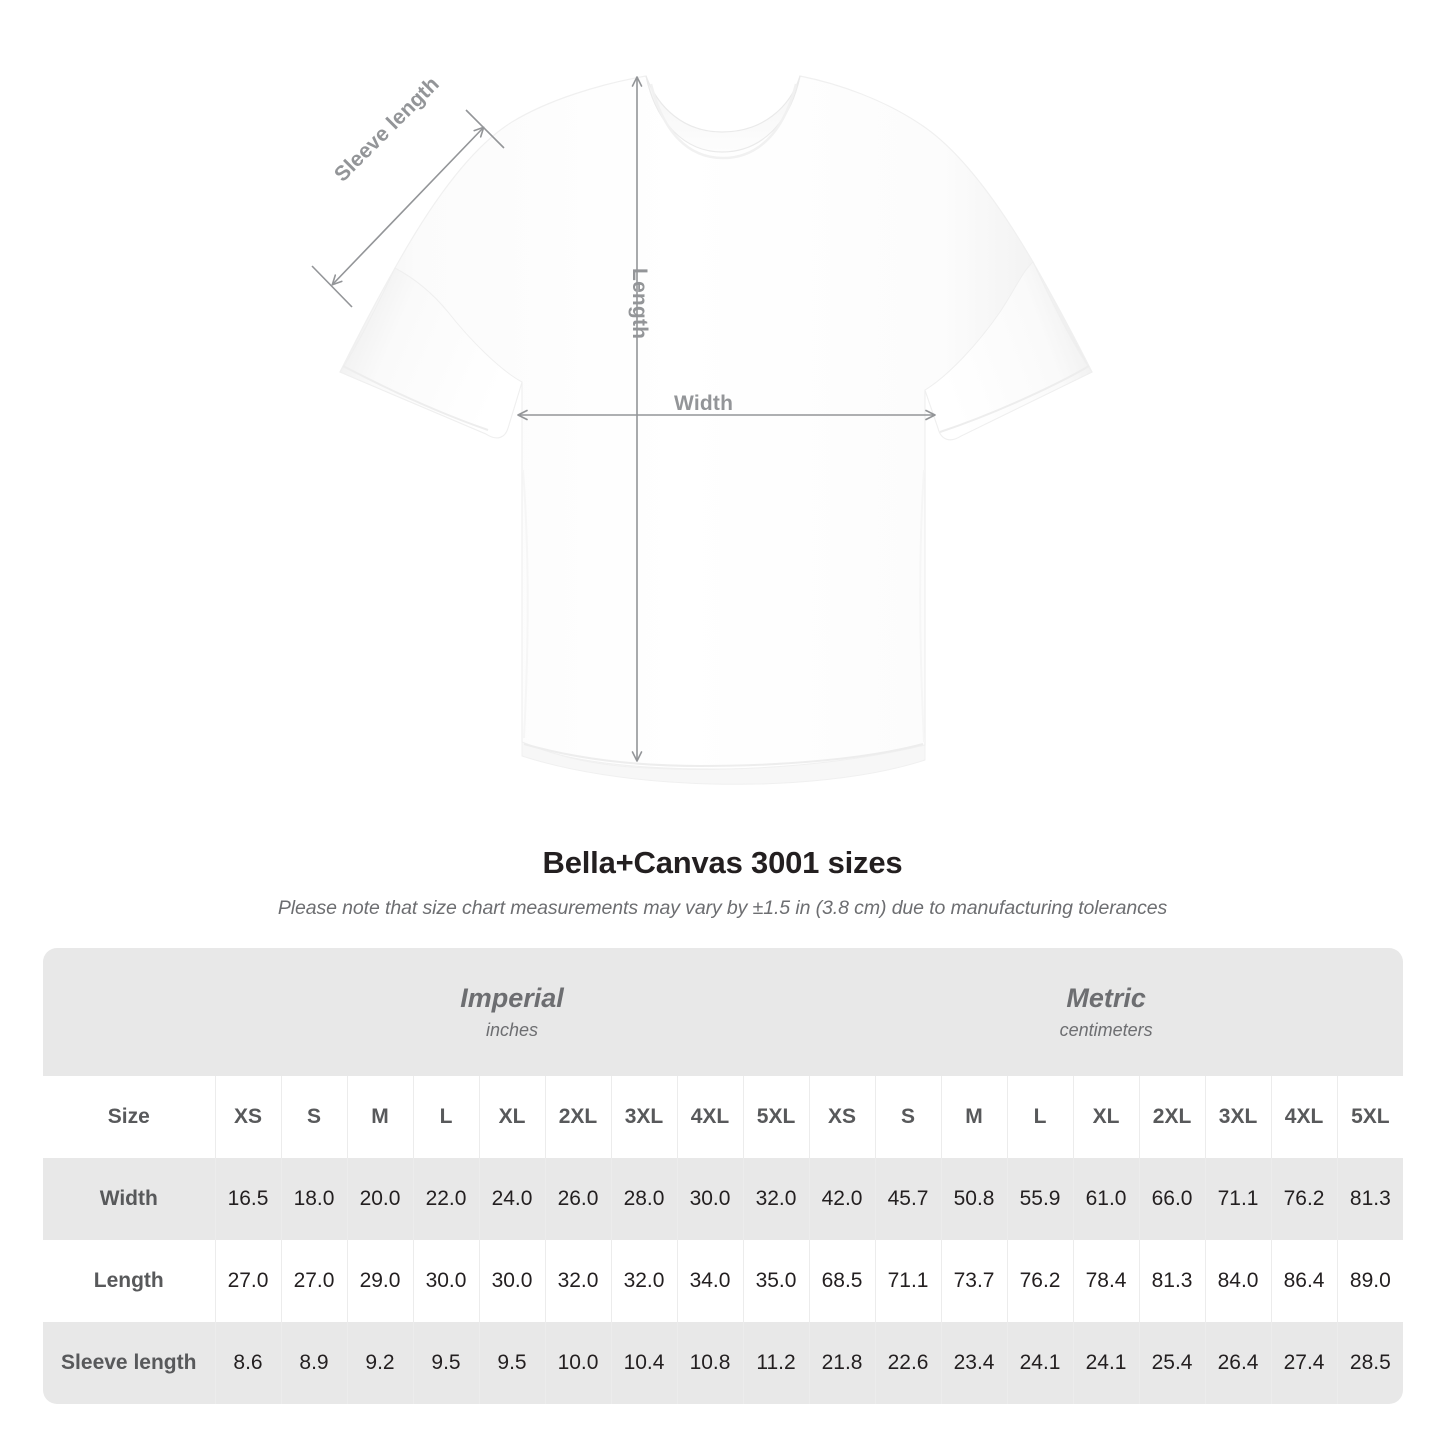 Image resolution: width=1445 pixels, height=1445 pixels. I want to click on cell-length-imperial-s: 27.0, so click(313, 1281).